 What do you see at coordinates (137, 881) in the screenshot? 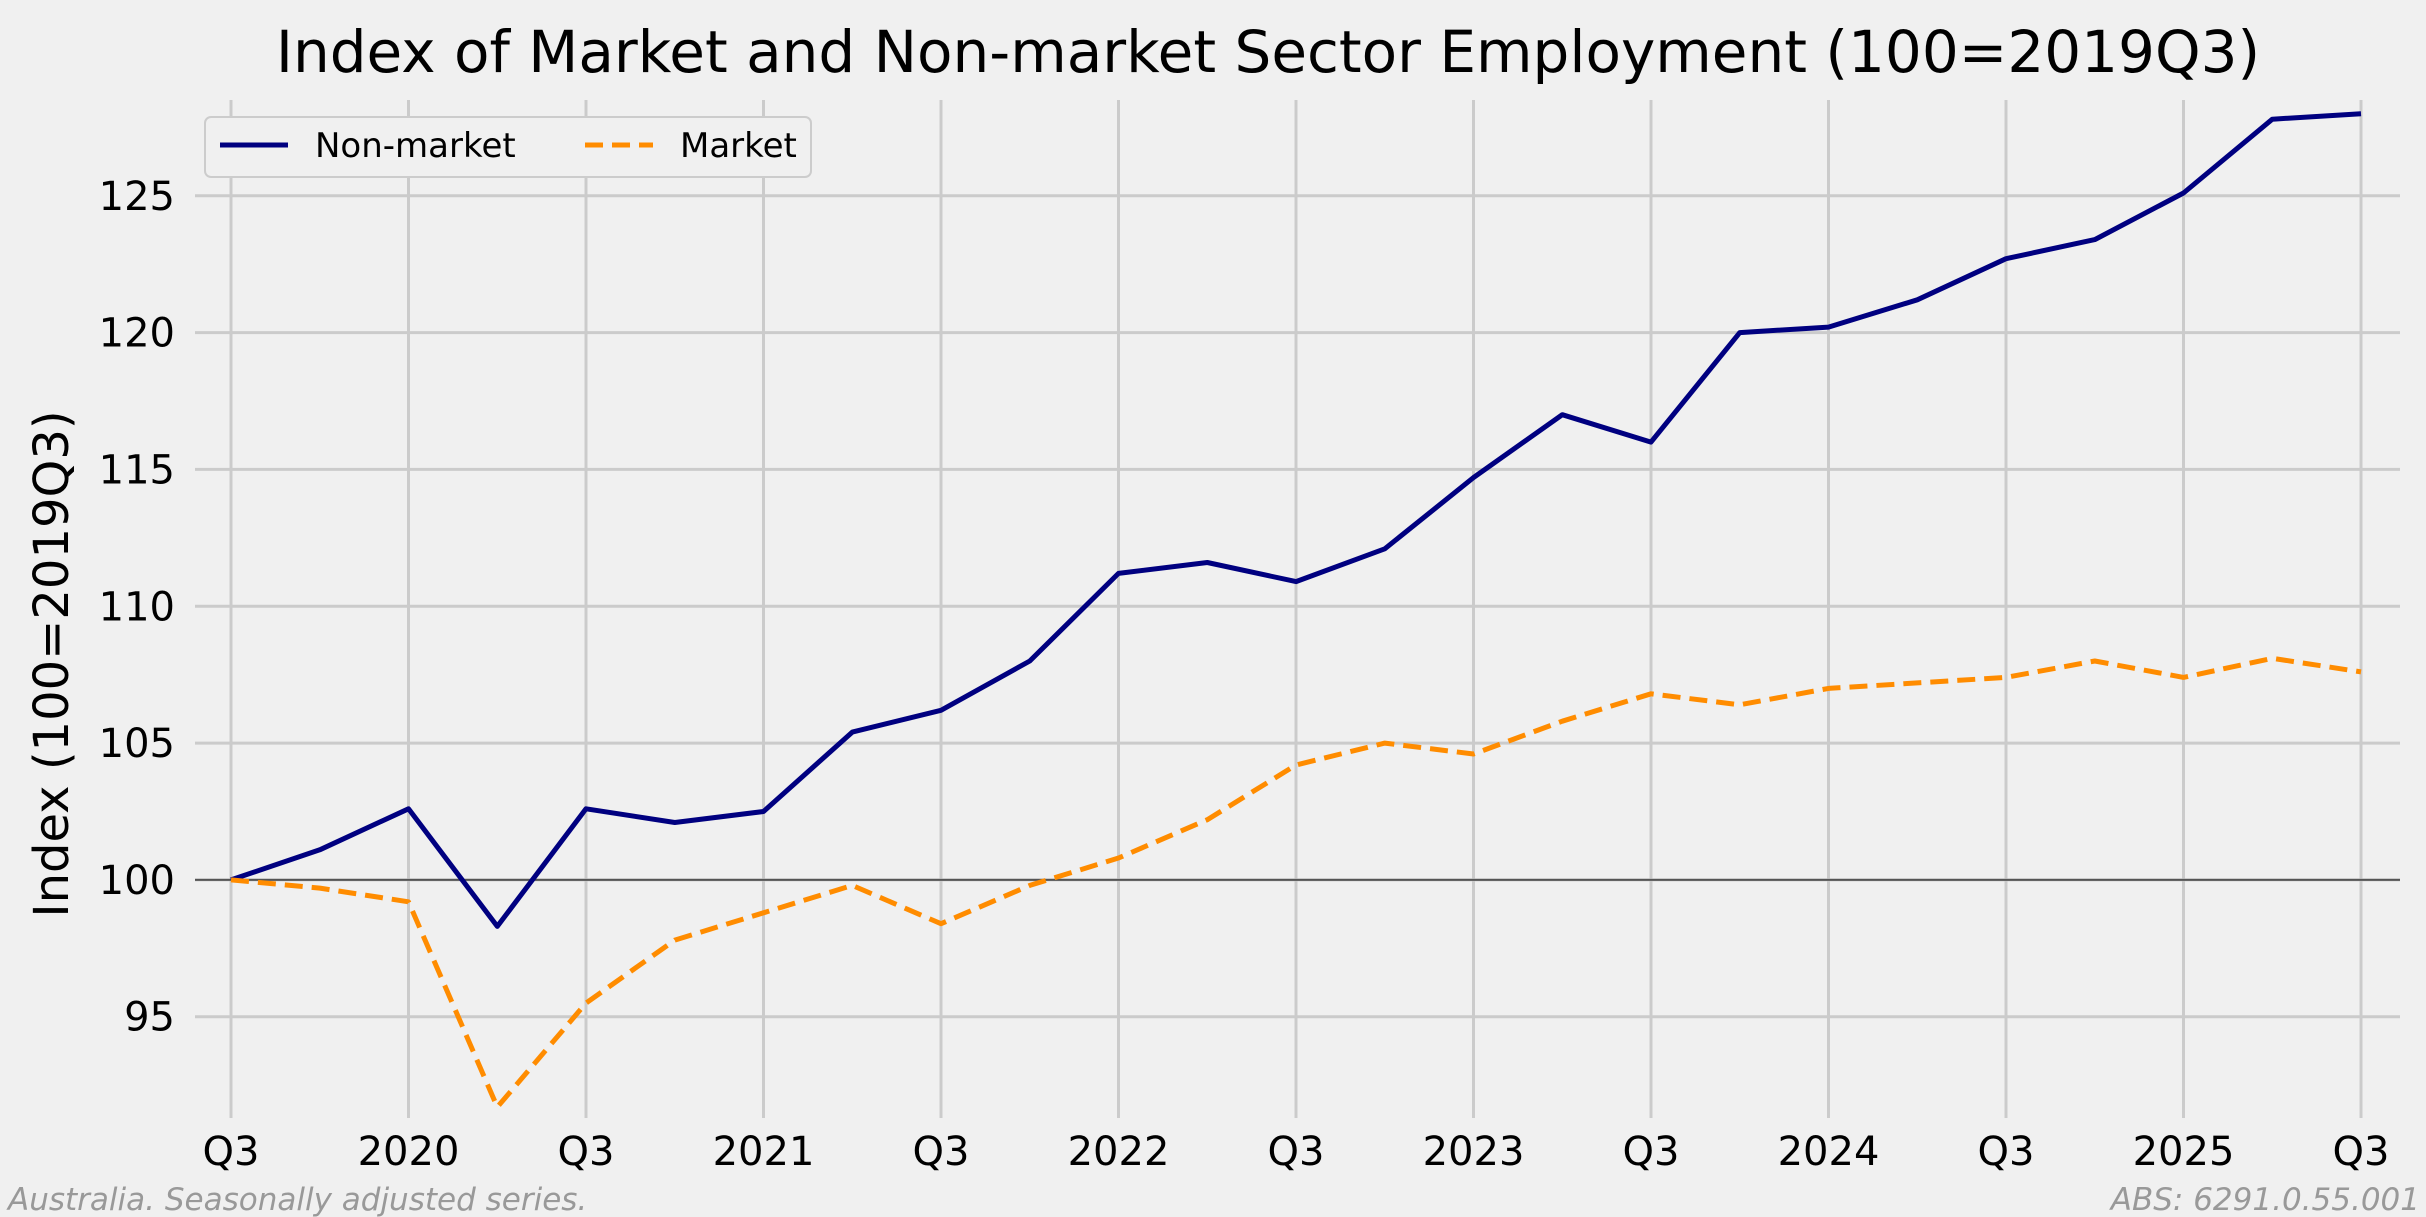
I see `y-tick-label: 100` at bounding box center [137, 881].